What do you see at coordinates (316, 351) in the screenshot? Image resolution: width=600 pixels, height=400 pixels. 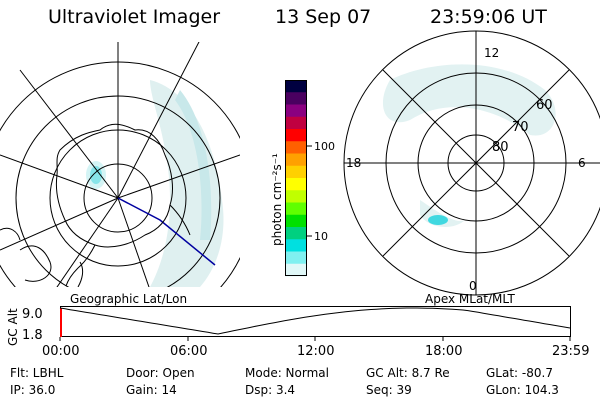 I see `time-tick-1200: 12:00` at bounding box center [316, 351].